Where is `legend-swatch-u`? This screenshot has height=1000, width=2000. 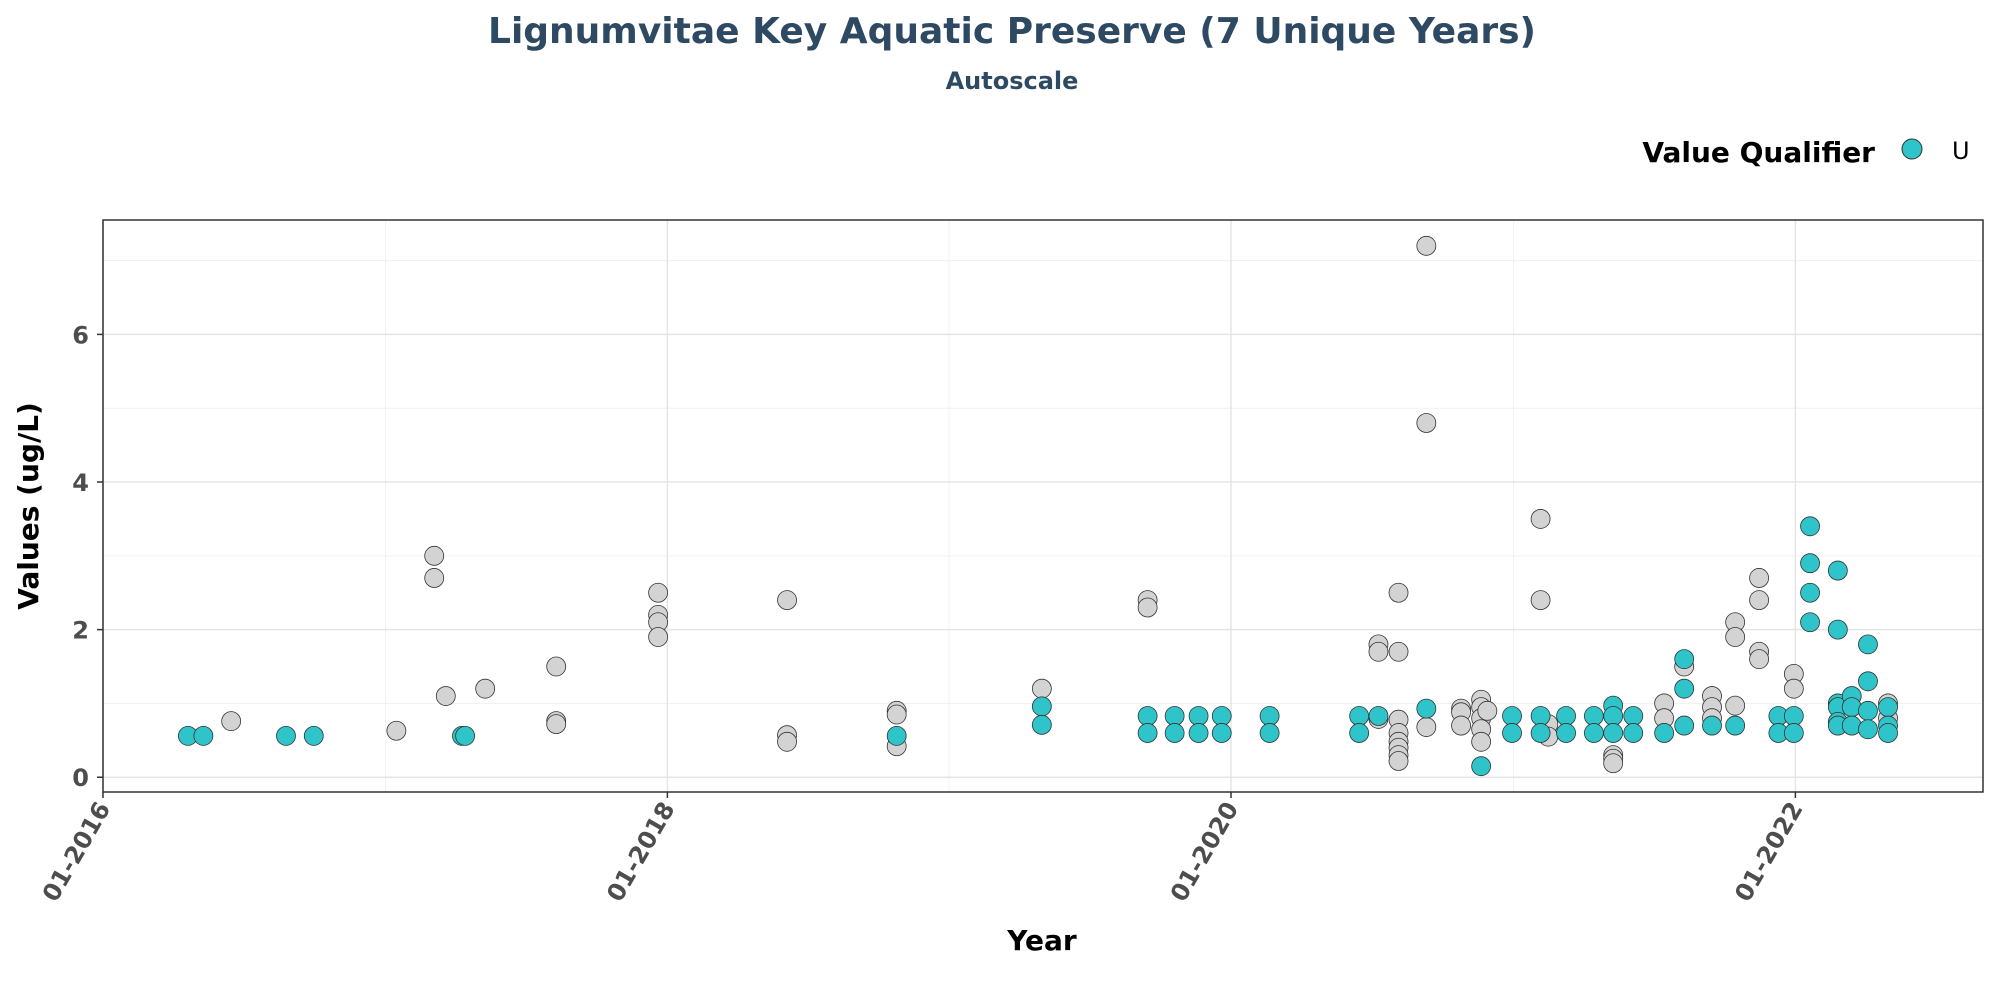 legend-swatch-u is located at coordinates (1912, 149).